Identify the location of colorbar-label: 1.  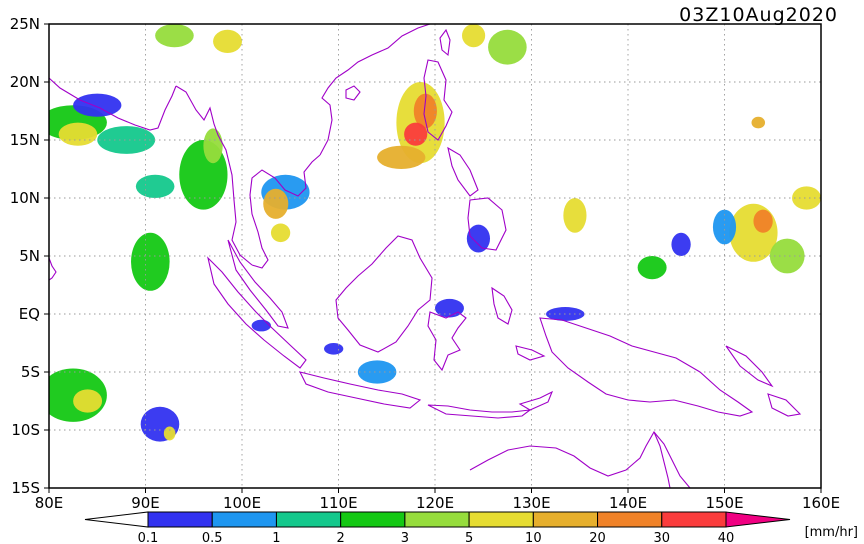
(276, 537).